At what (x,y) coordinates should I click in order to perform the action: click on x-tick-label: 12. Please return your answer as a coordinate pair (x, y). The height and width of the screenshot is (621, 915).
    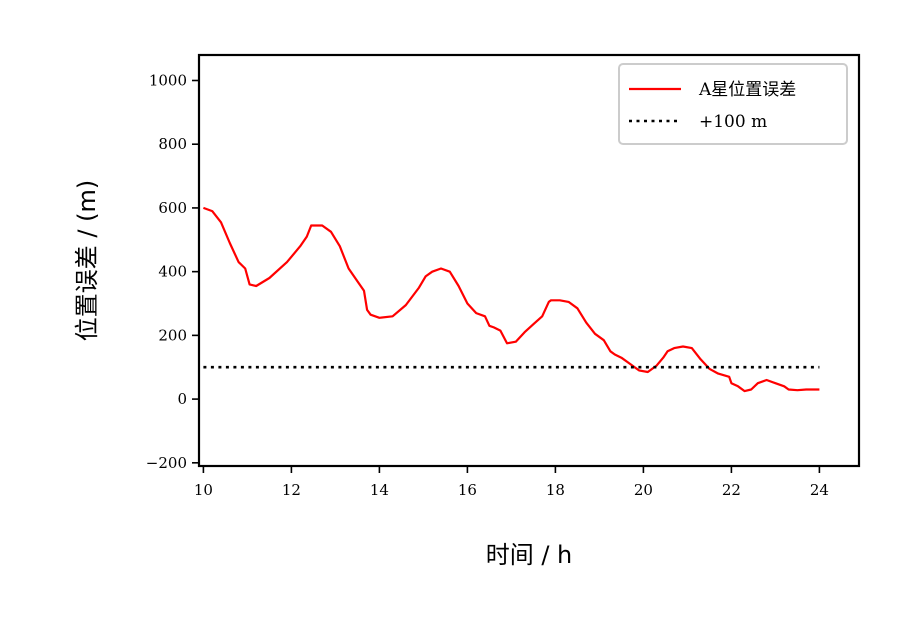
    Looking at the image, I should click on (291, 490).